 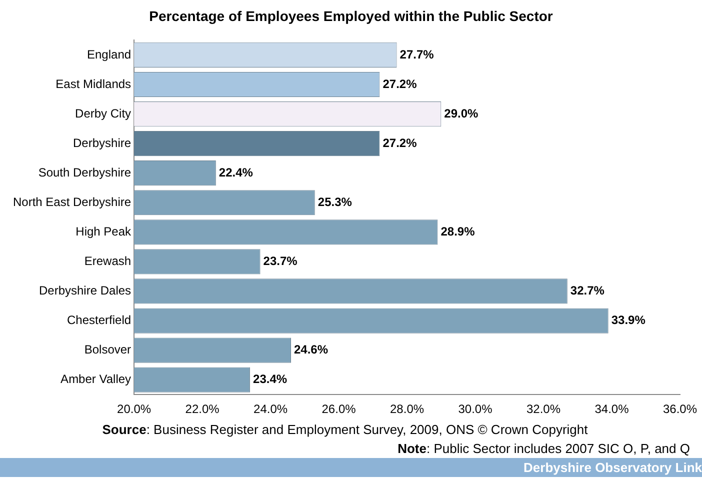 What do you see at coordinates (612, 409) in the screenshot?
I see `x-tick-label: 34.0%` at bounding box center [612, 409].